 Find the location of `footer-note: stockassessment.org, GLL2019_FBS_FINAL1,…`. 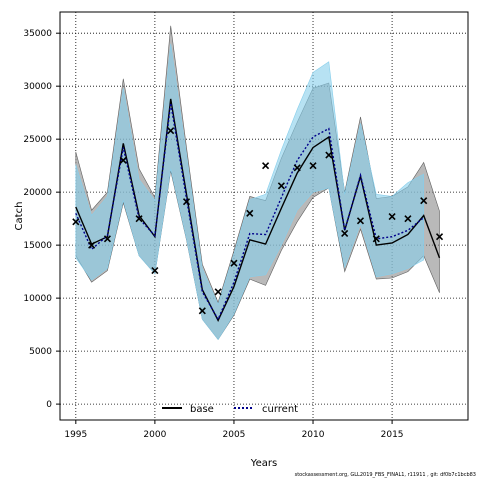

footer-note: stockassessment.org, GLL2019_FBS_FINAL1,… is located at coordinates (385, 475).